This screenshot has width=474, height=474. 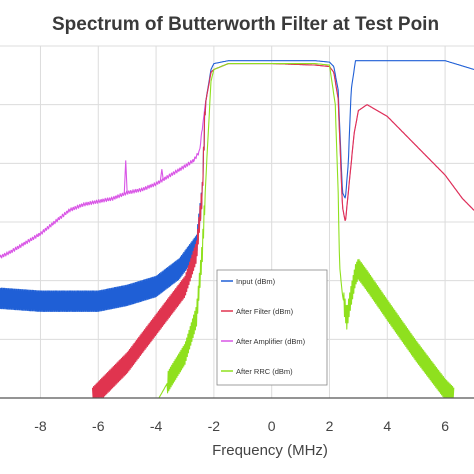 What do you see at coordinates (40, 426) in the screenshot?
I see `x-tick-label: -8` at bounding box center [40, 426].